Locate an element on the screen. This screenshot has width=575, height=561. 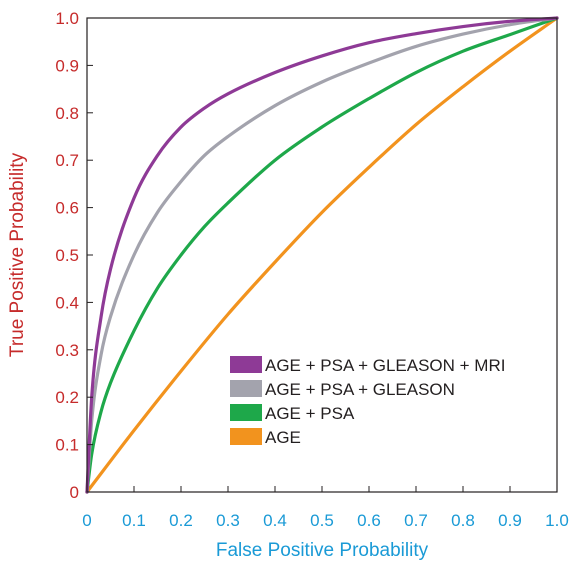
y-tick-label: 0.3 is located at coordinates (67, 350).